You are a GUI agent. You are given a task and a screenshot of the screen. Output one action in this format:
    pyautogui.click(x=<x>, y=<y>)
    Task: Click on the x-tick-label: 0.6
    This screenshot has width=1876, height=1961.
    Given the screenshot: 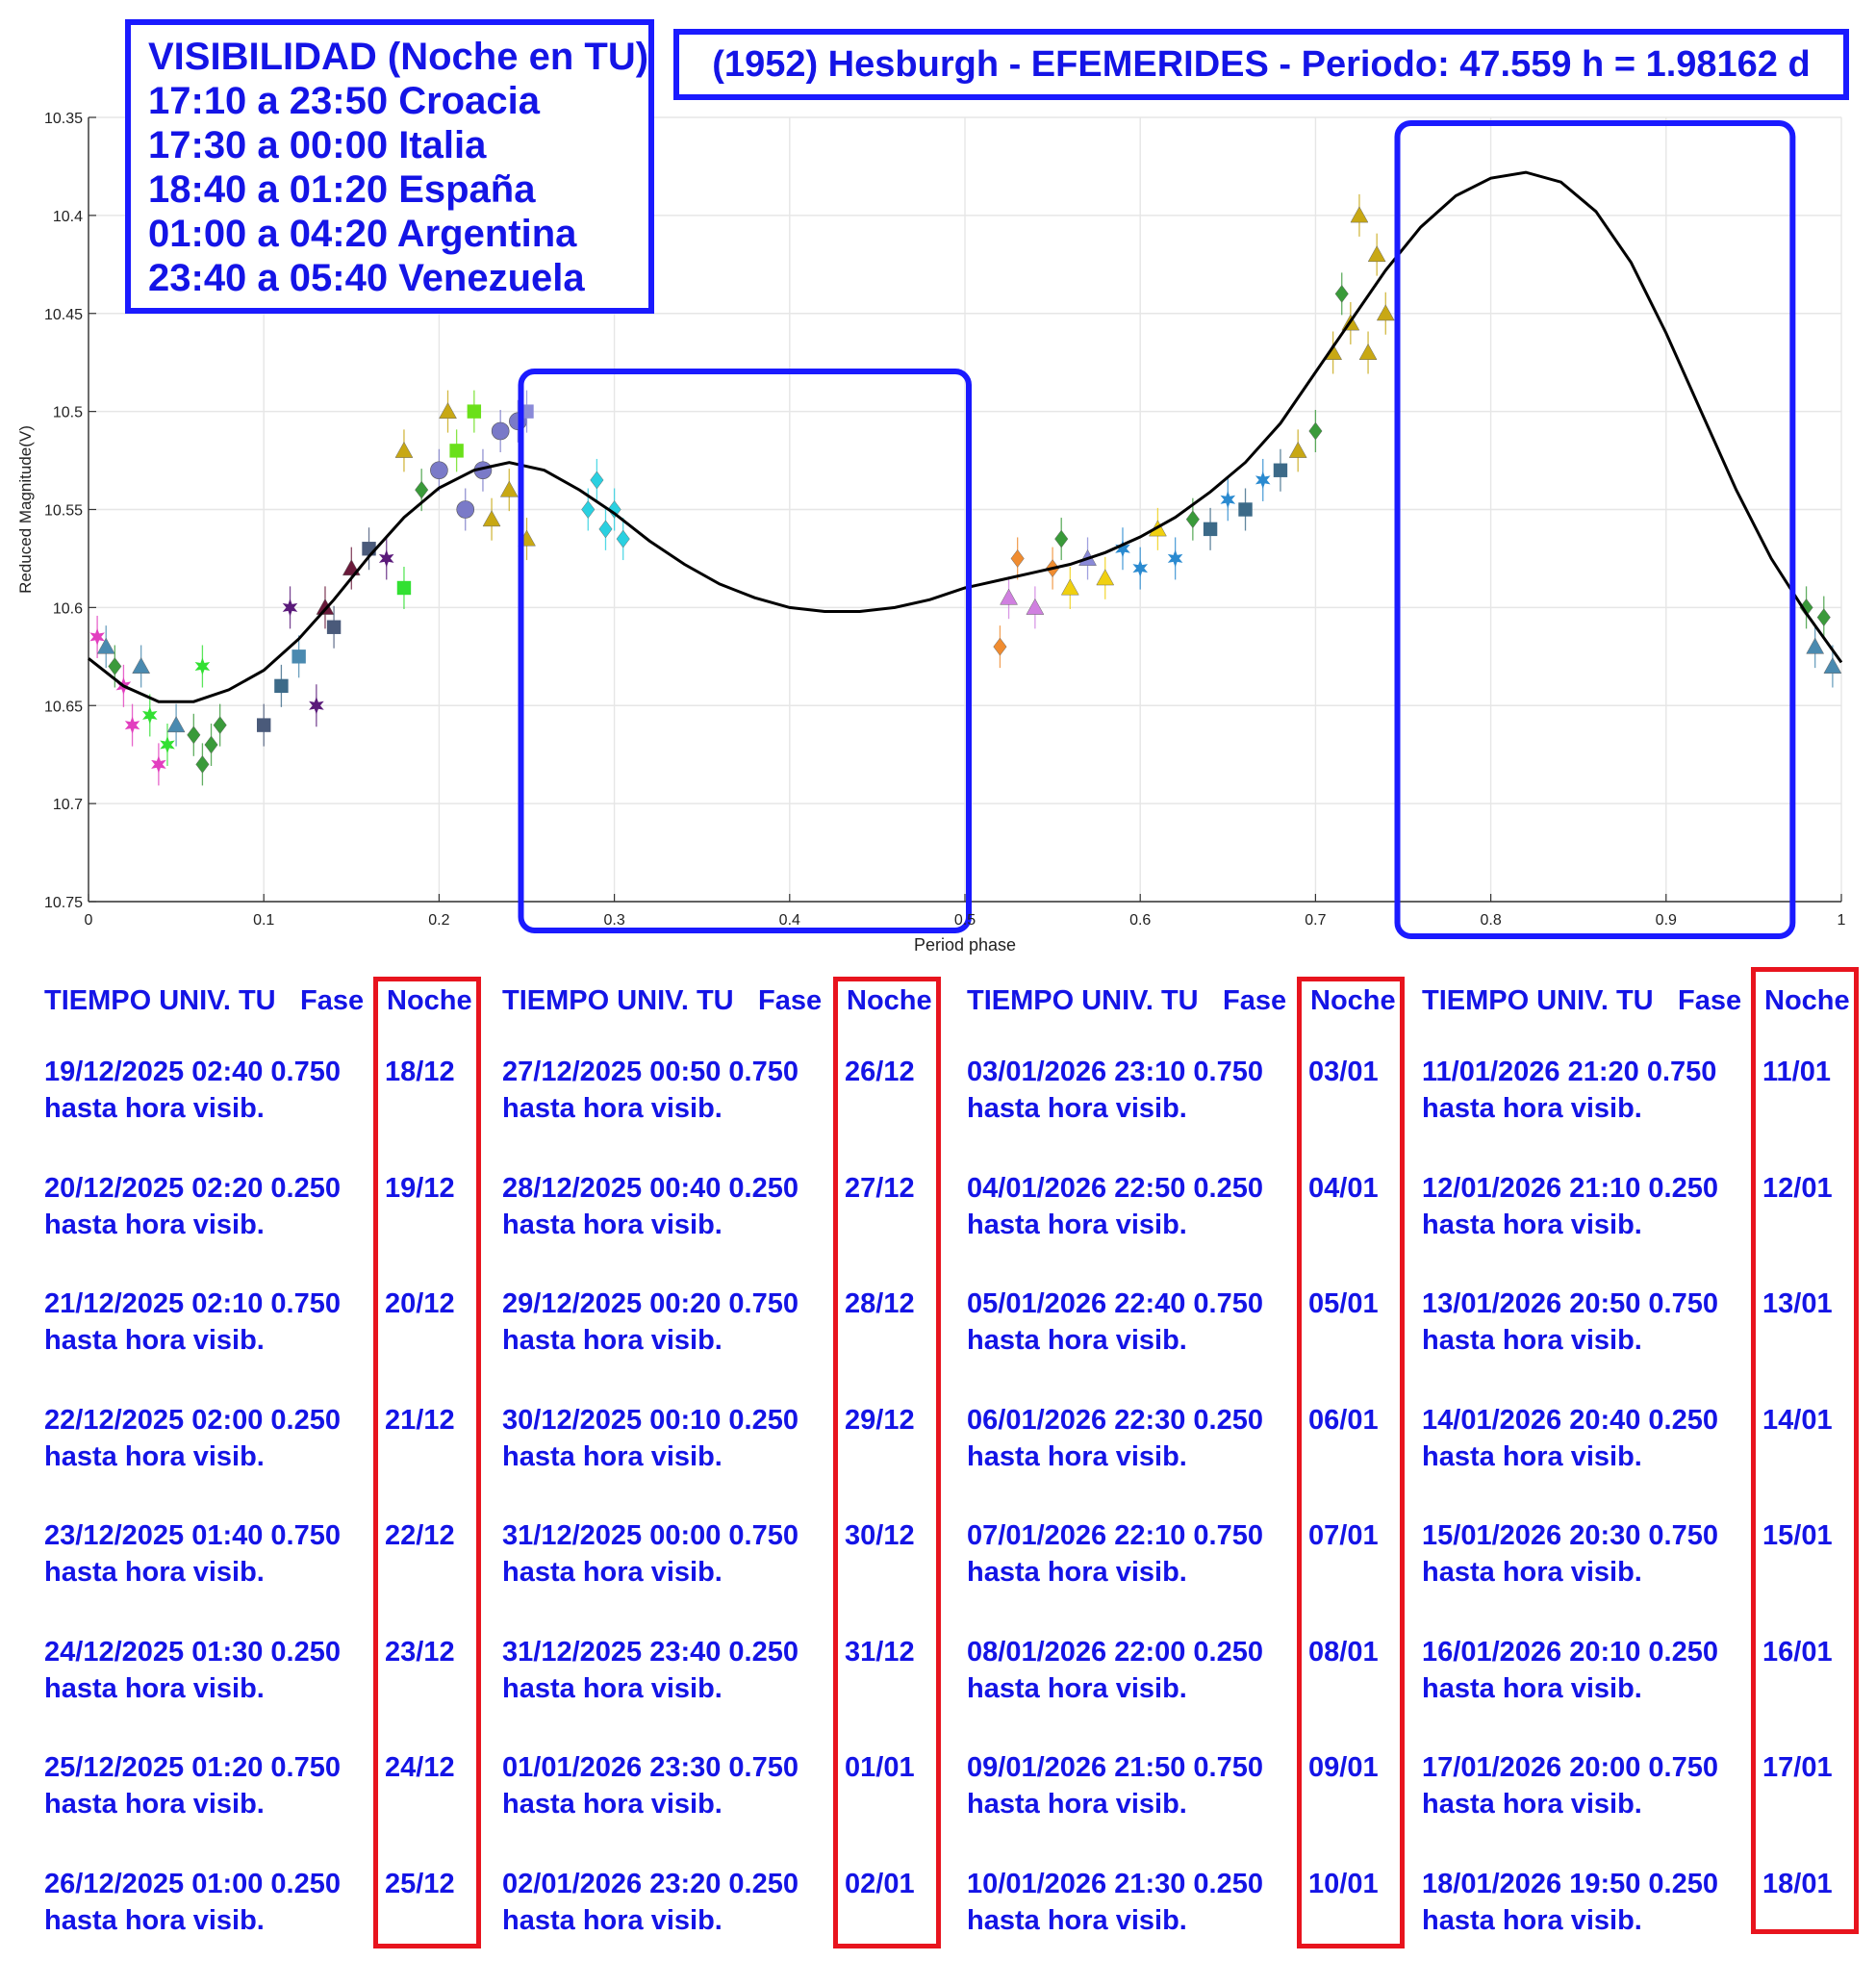 What is the action you would take?
    pyautogui.click(x=1140, y=921)
    